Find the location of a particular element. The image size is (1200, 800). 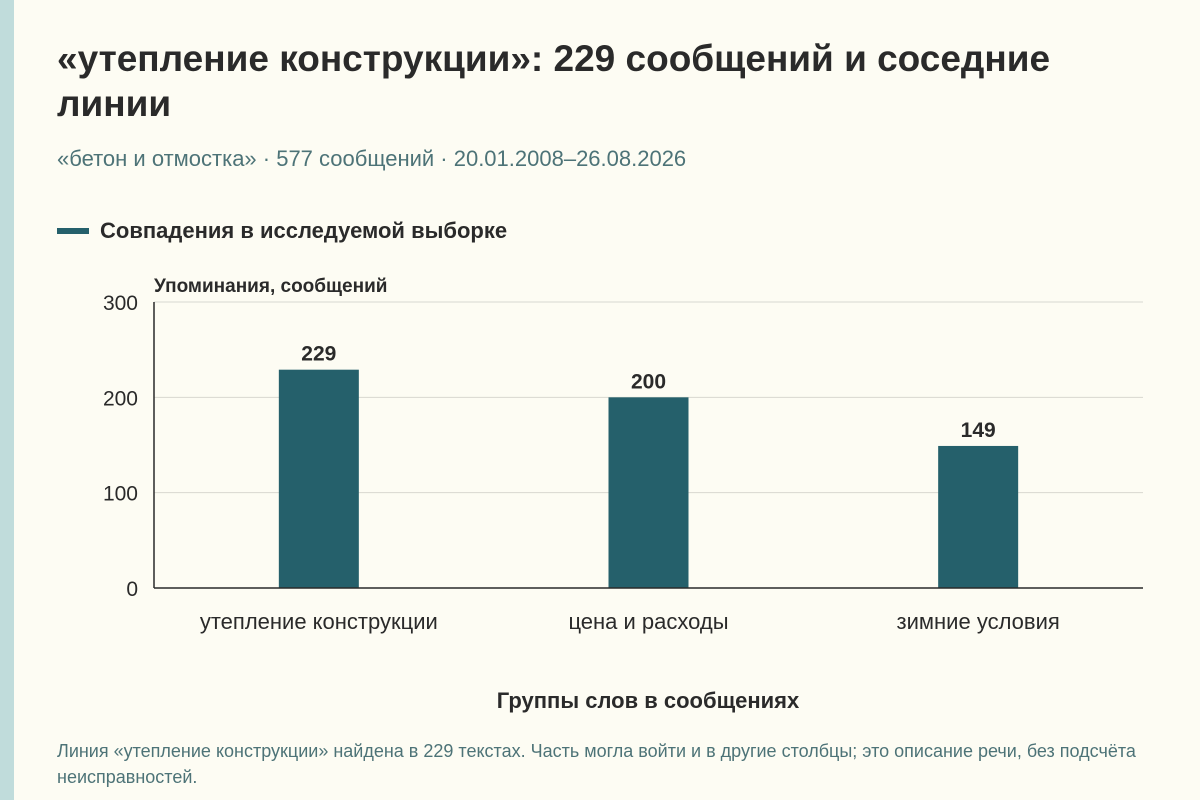

legend: Совпадения в исследуемой выборке is located at coordinates (282, 231).